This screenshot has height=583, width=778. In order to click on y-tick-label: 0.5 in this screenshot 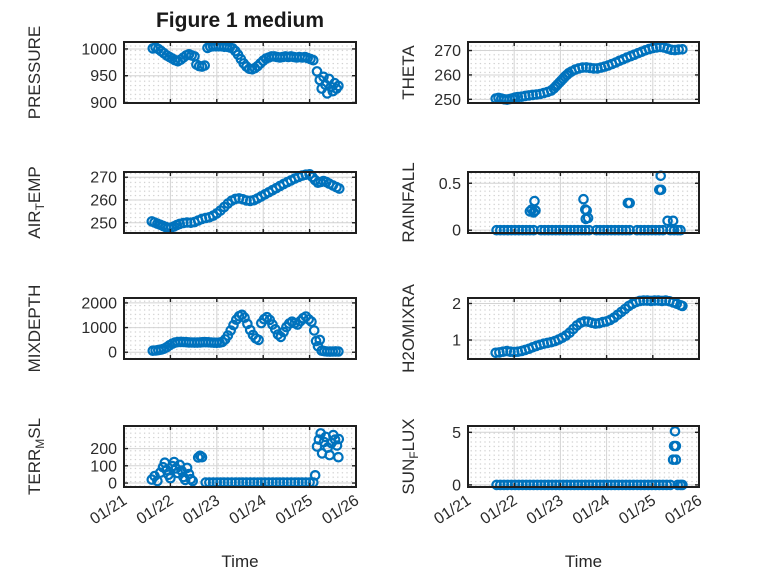, I will do `click(450, 184)`.